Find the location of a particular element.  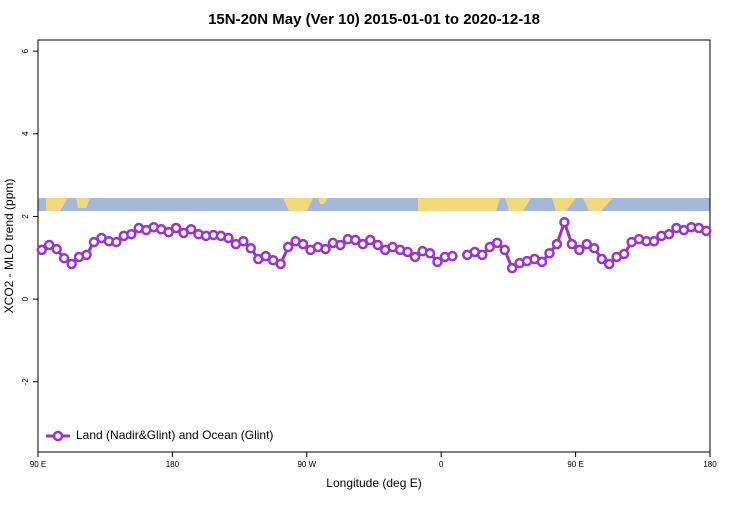

x-tick-label: 0 is located at coordinates (441, 464).